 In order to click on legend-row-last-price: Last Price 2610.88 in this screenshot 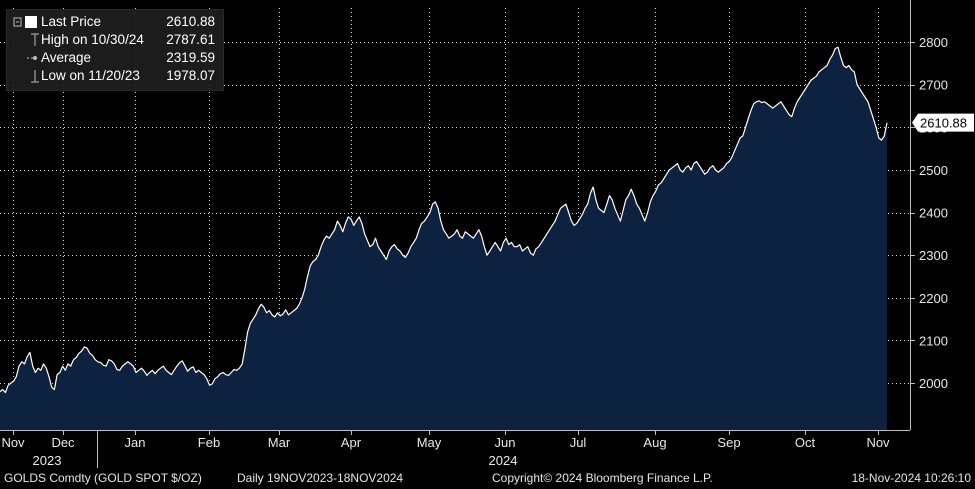, I will do `click(114, 22)`.